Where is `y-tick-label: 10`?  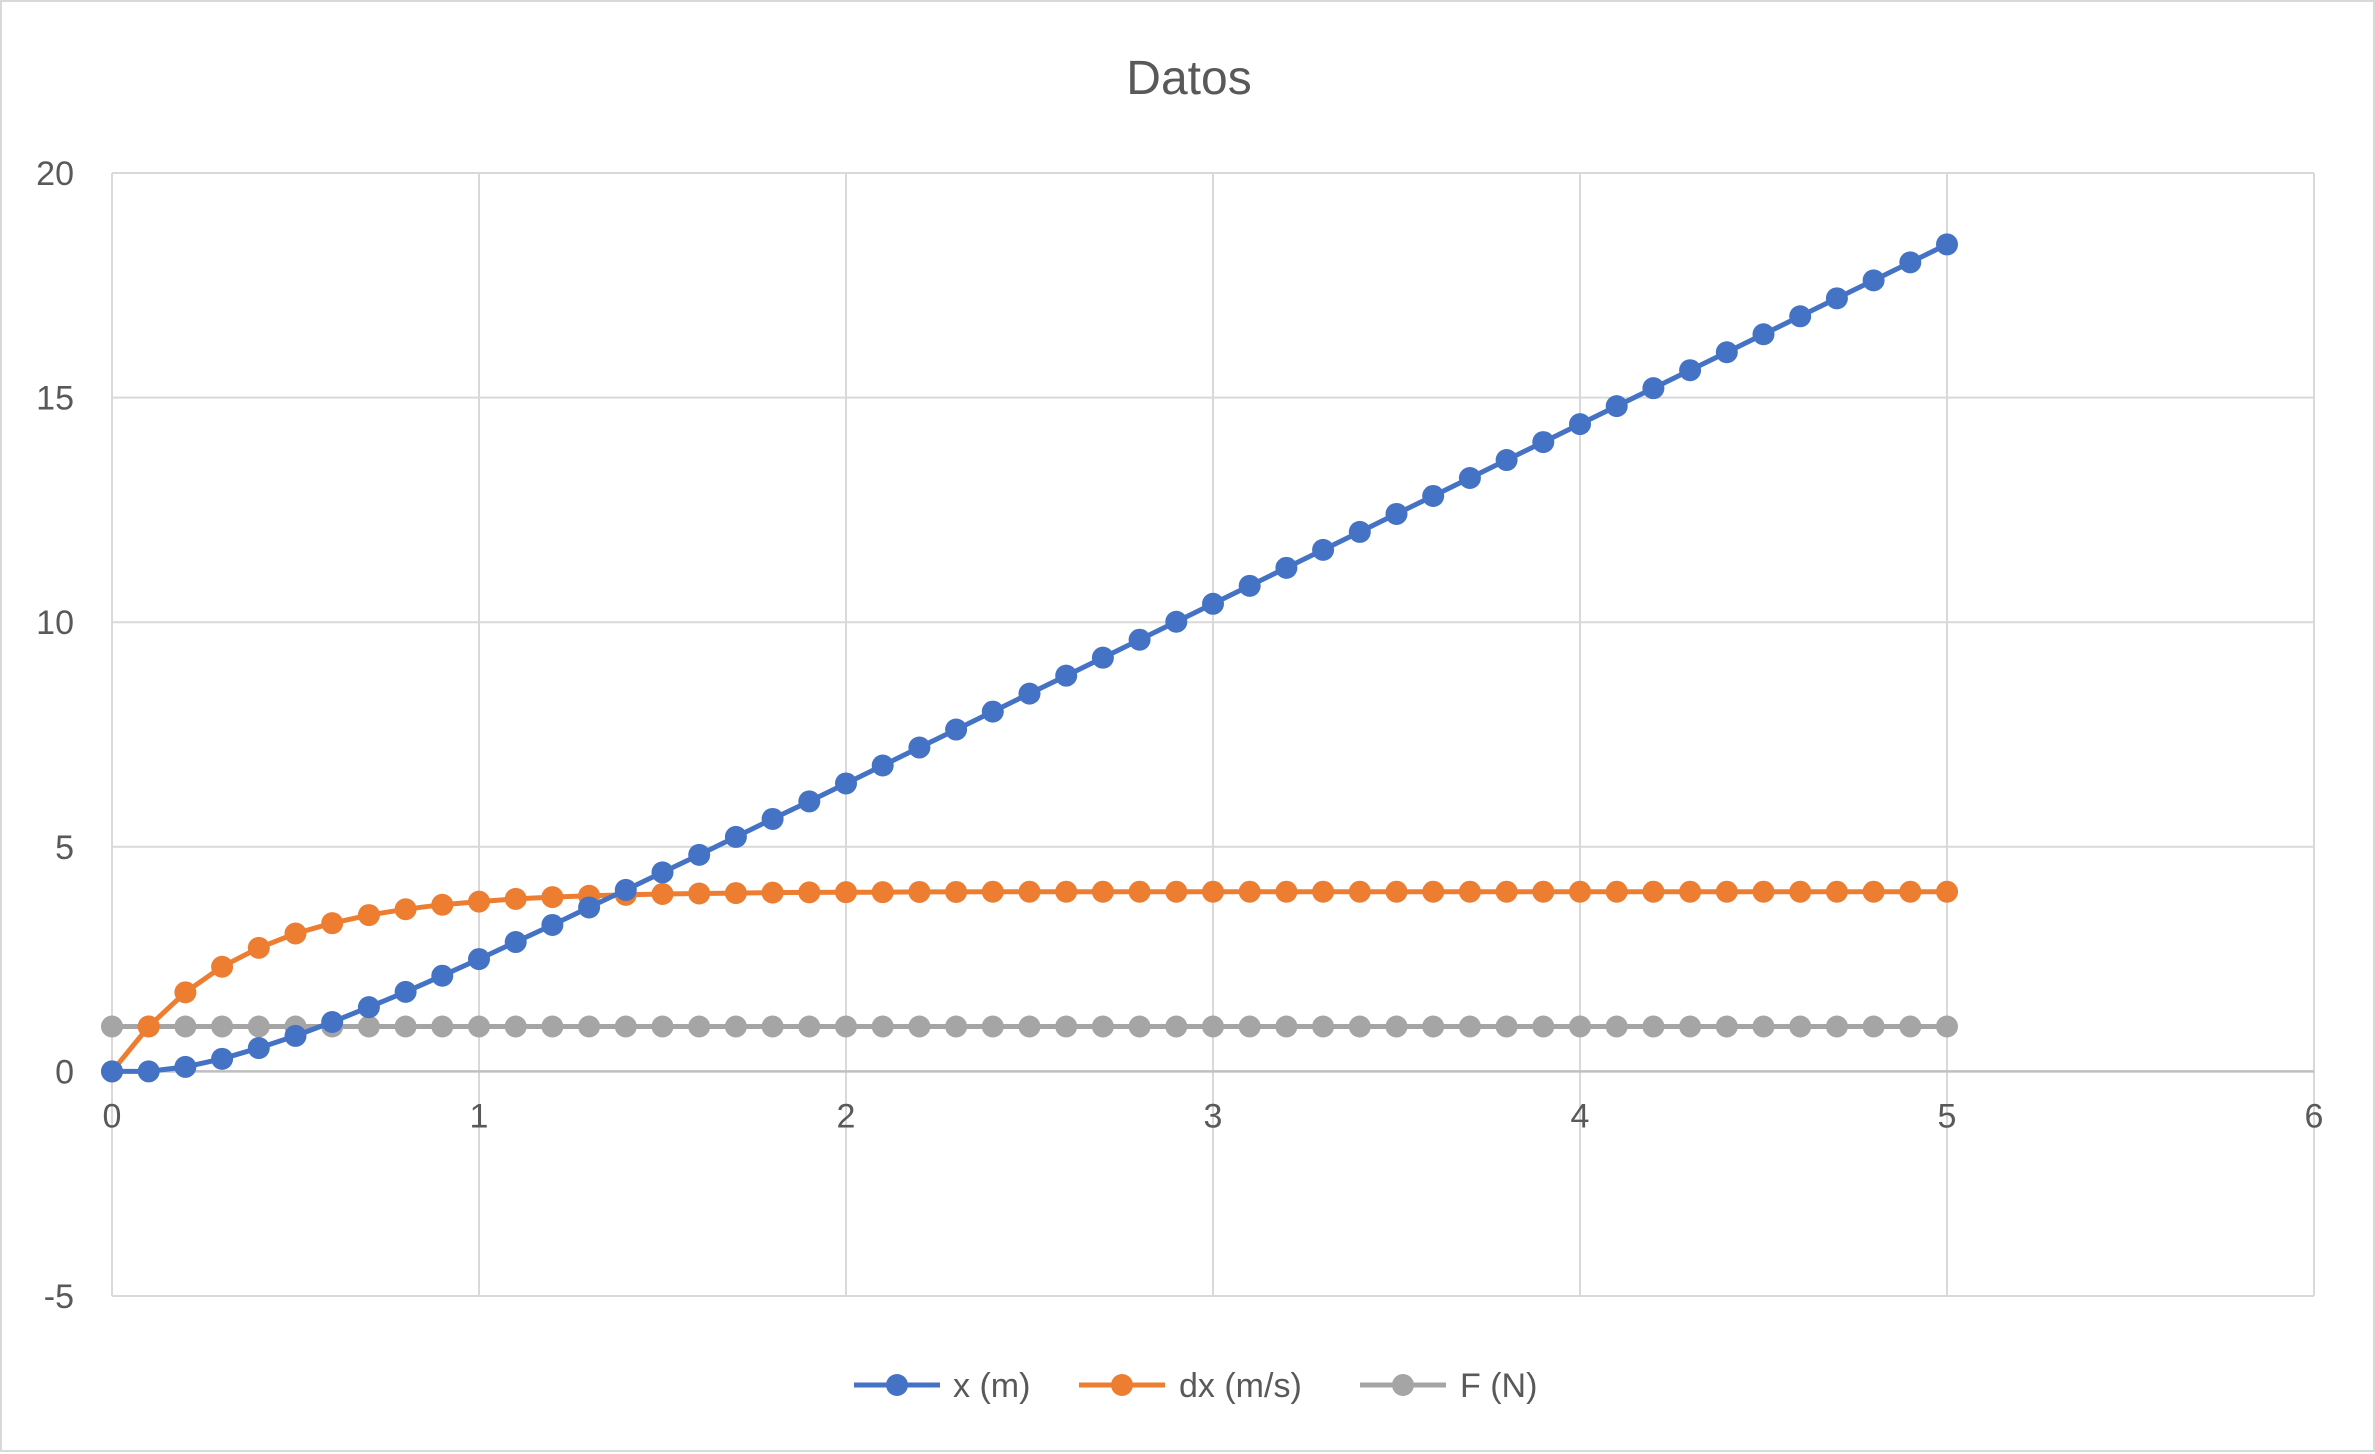
y-tick-label: 10 is located at coordinates (55, 623).